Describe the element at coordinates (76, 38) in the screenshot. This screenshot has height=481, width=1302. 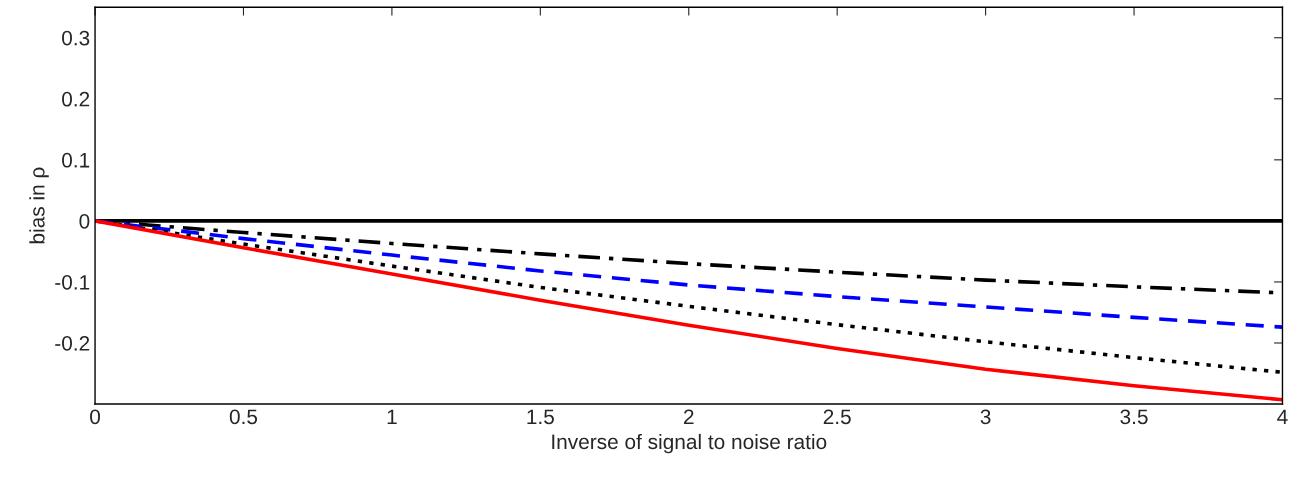
I see `y-tick-label: 0.3` at that location.